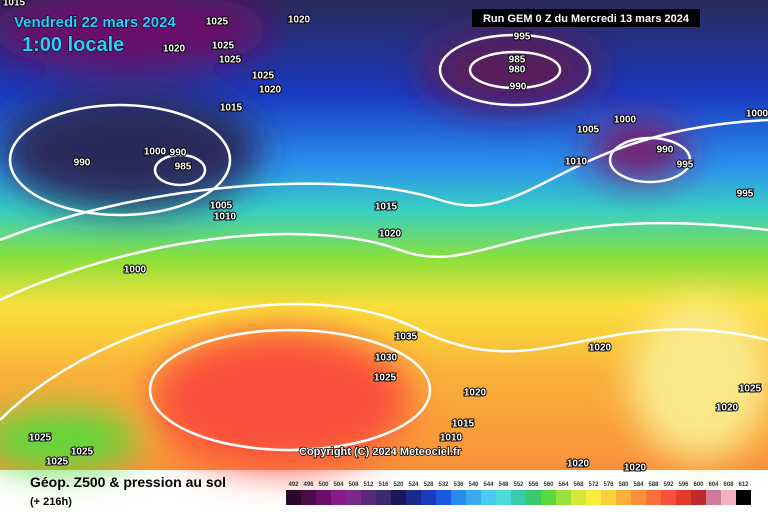 The height and width of the screenshot is (512, 768). Describe the element at coordinates (518, 485) in the screenshot. I see `scale-label: 552` at that location.